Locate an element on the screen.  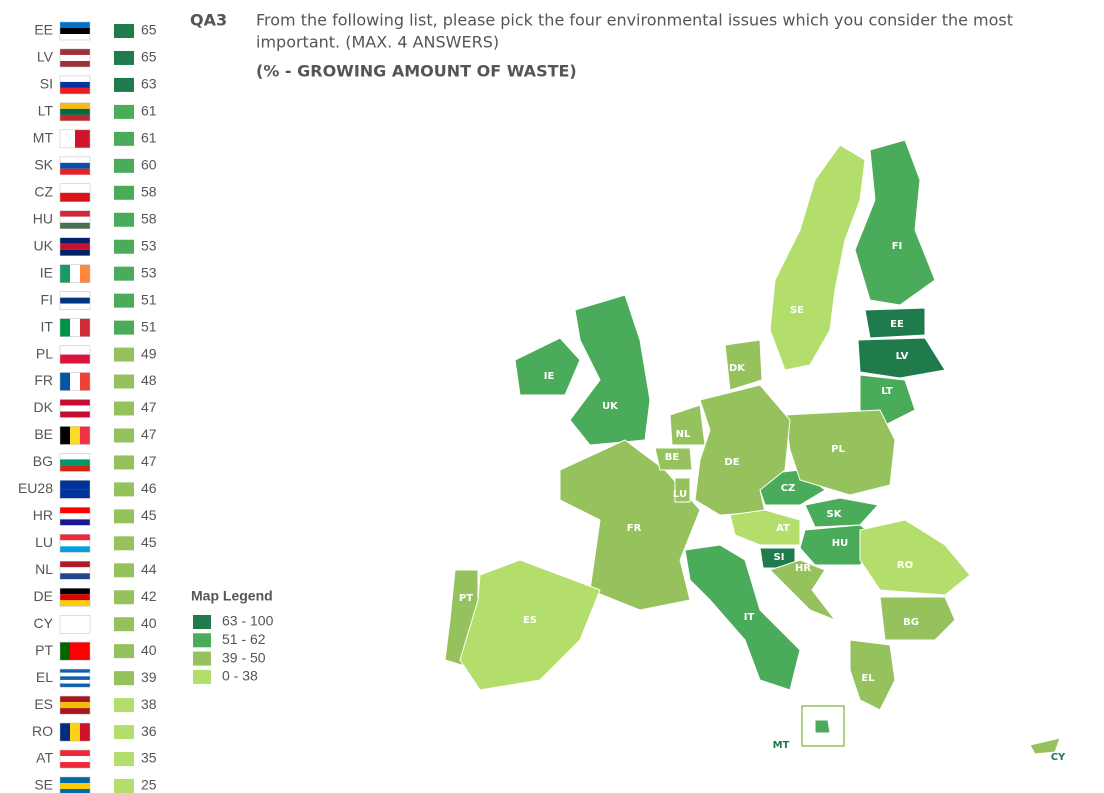
map-label: DK is located at coordinates (737, 368).